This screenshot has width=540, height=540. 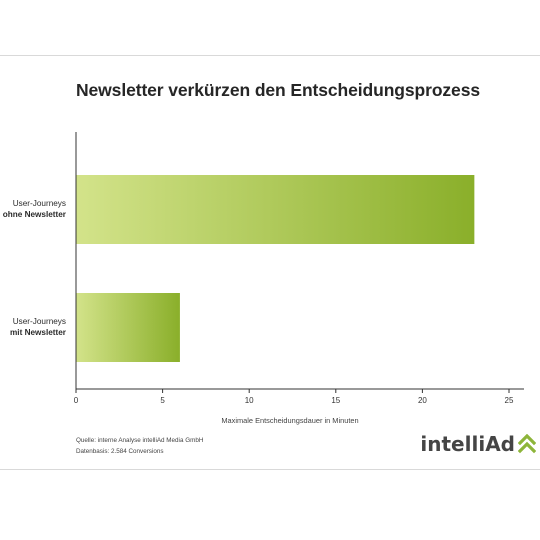 I want to click on x-tick-label: 25, so click(x=509, y=400).